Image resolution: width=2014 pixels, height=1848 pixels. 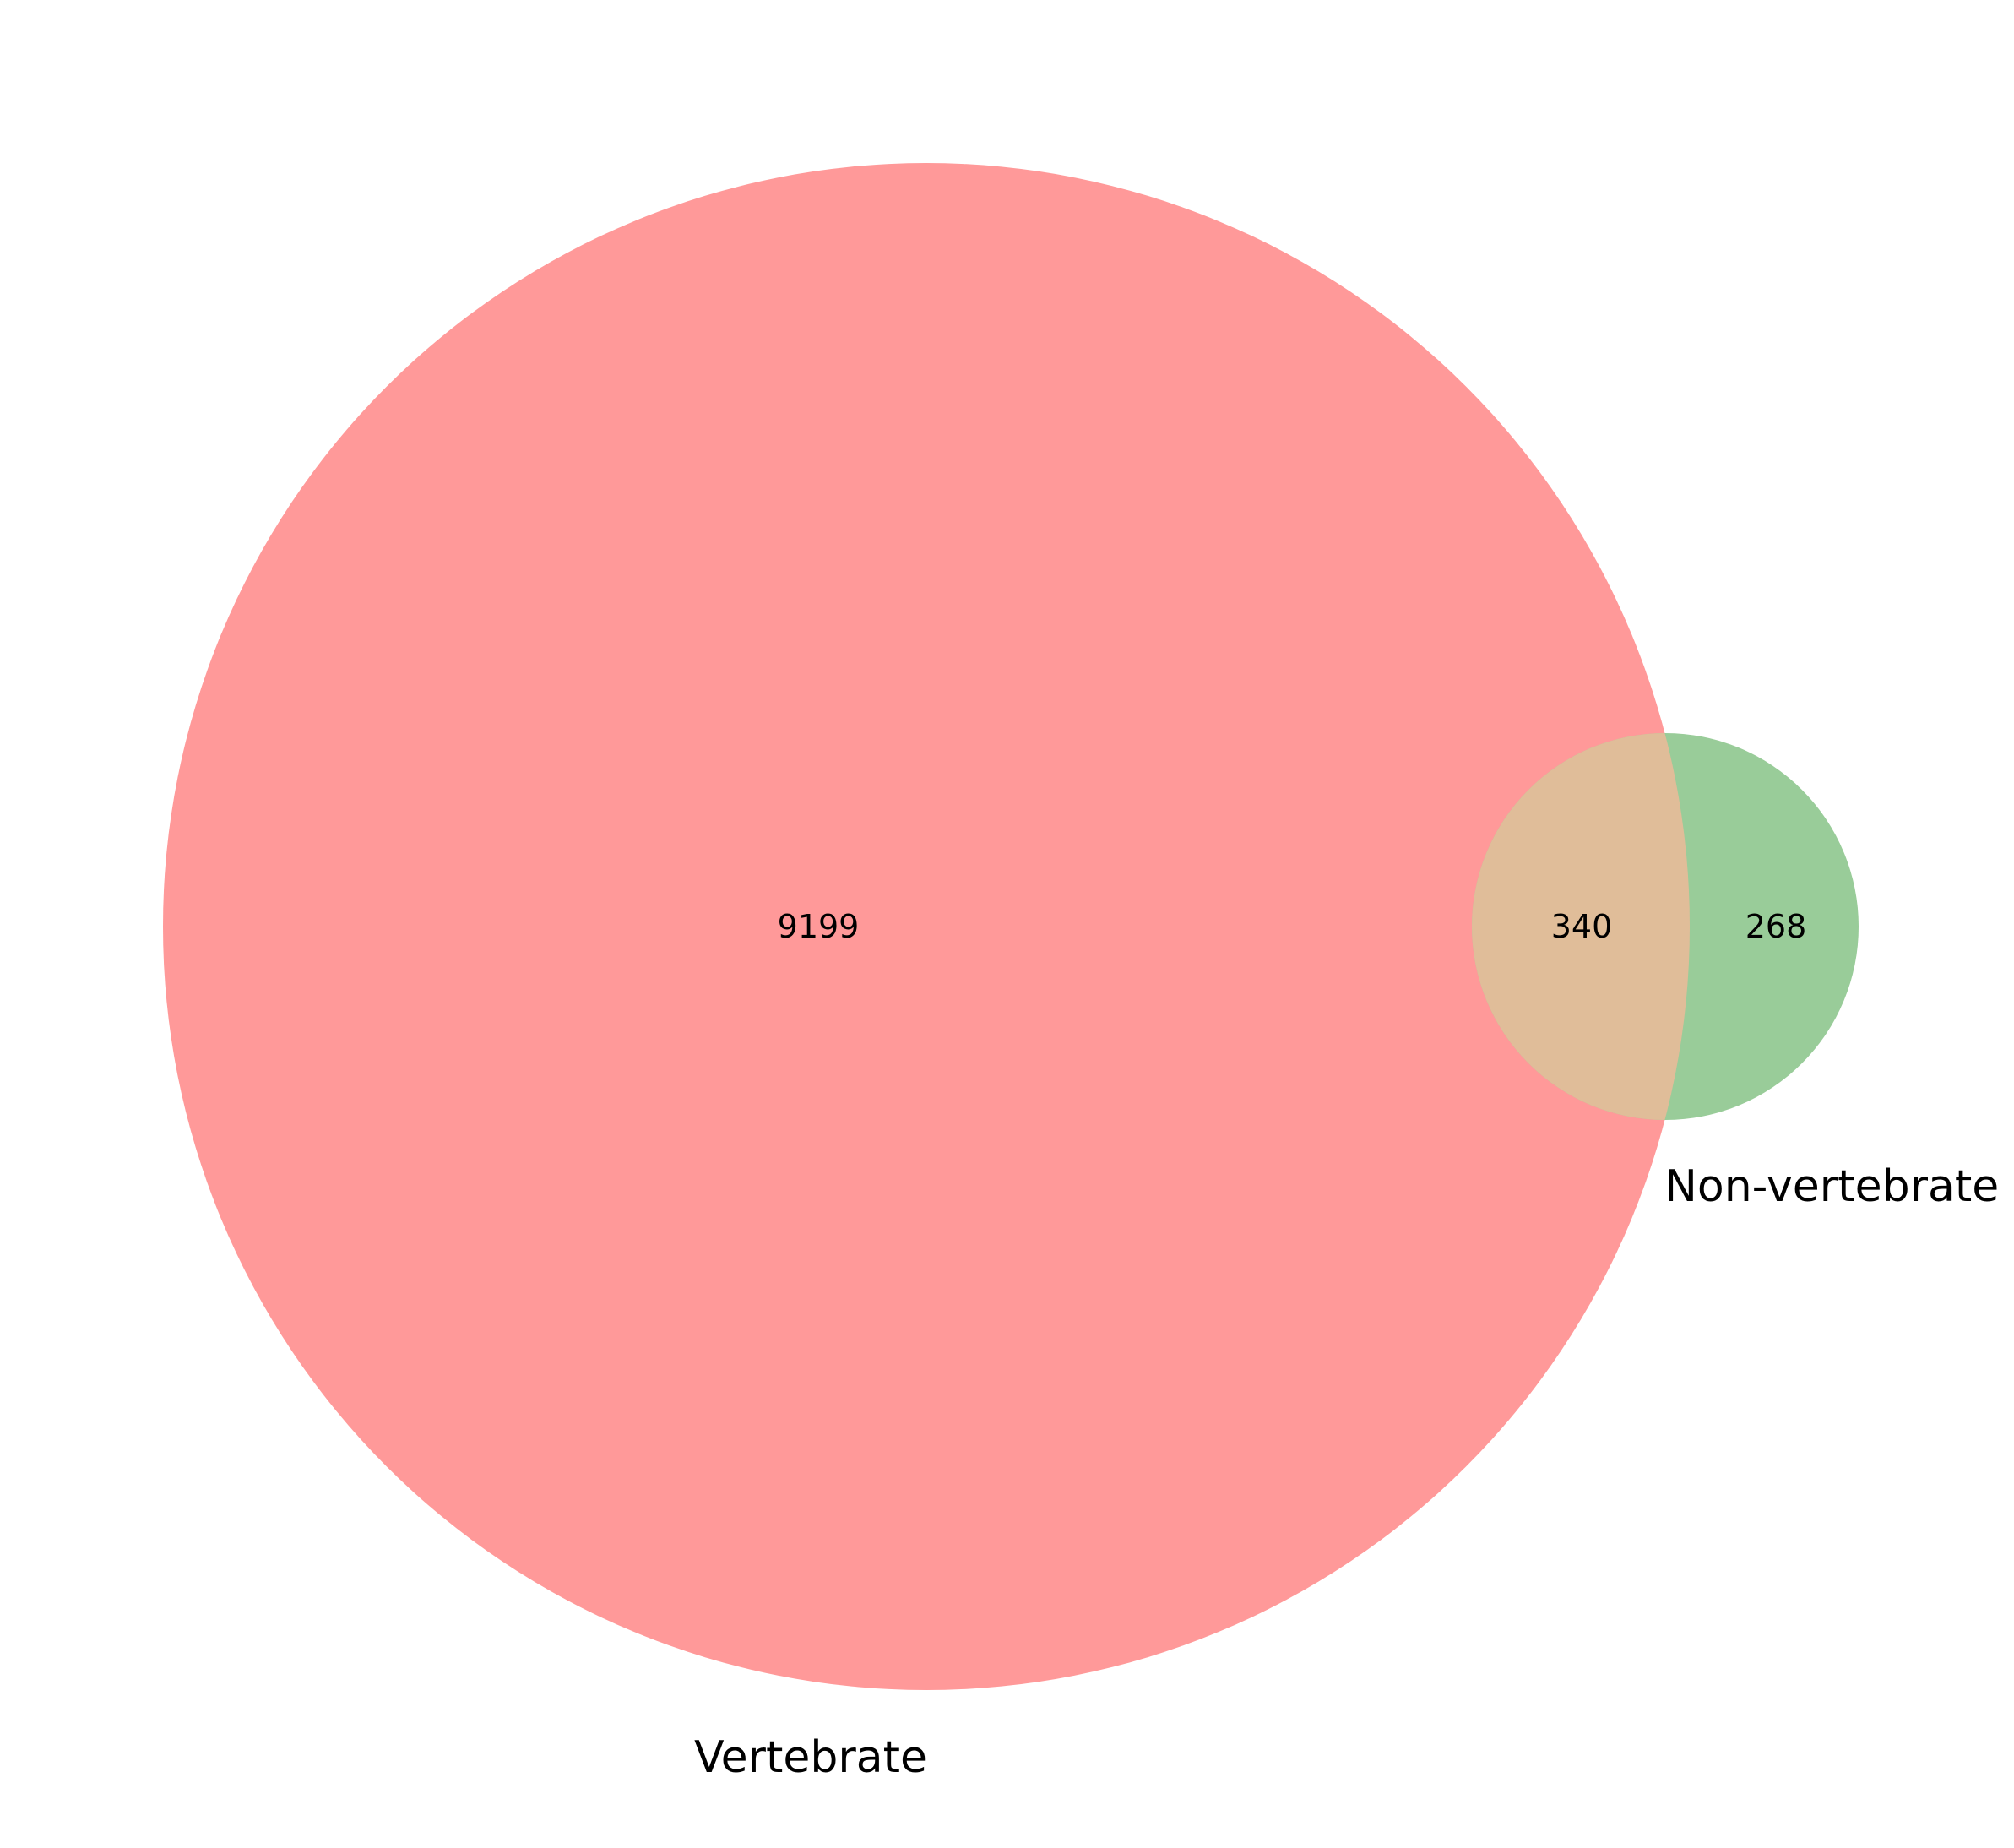 I want to click on vertebrate-label: Vertebrate, so click(x=810, y=1758).